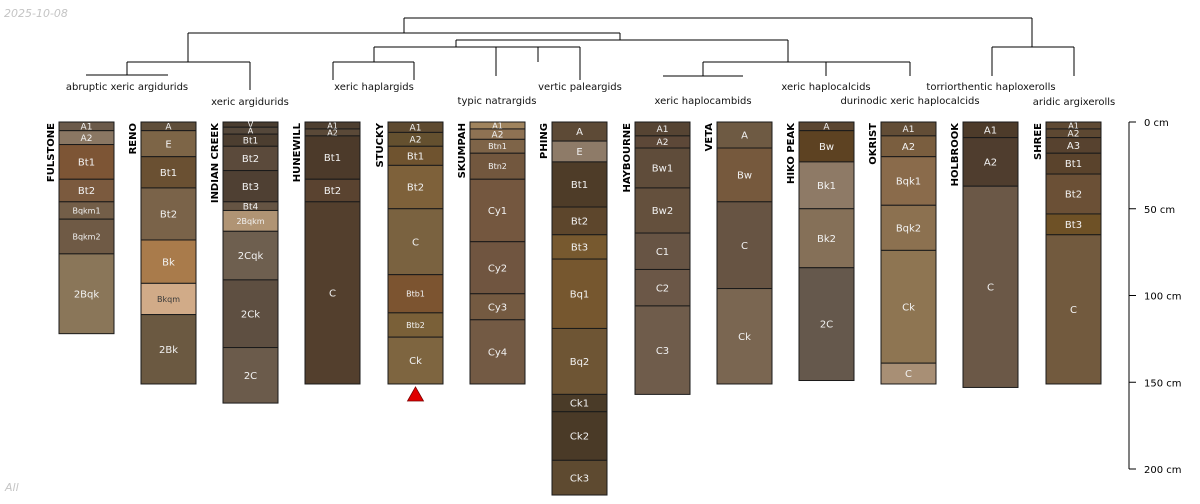  I want to click on horizon-label: Bt3, so click(579, 248).